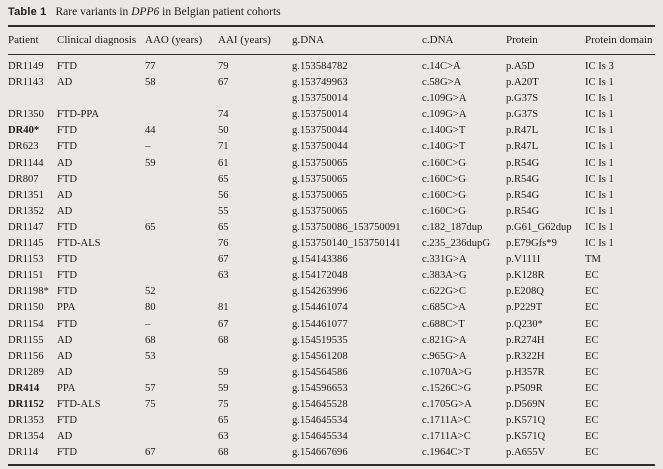 This screenshot has width=663, height=469. What do you see at coordinates (26, 372) in the screenshot?
I see `cell-patient: DR1289` at bounding box center [26, 372].